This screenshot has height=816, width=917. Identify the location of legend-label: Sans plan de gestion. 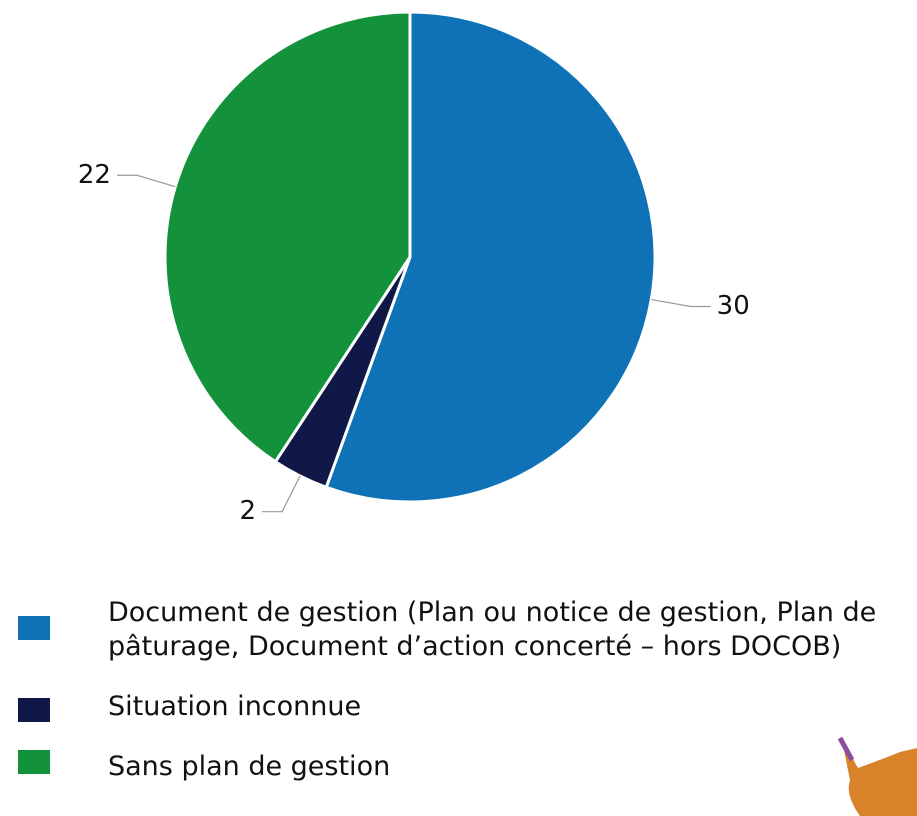
(249, 766).